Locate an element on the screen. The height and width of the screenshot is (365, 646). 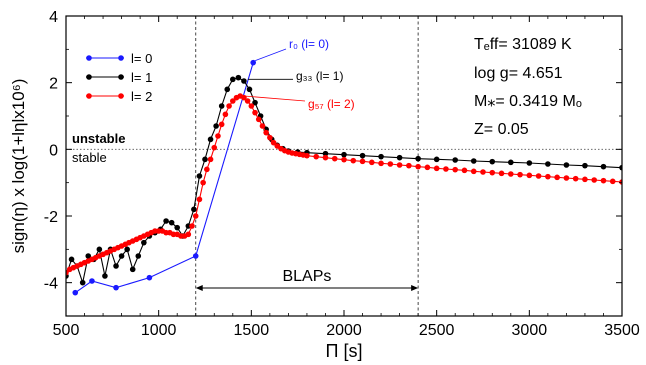
param-text: Tₑff= 31089 K is located at coordinates (523, 44).